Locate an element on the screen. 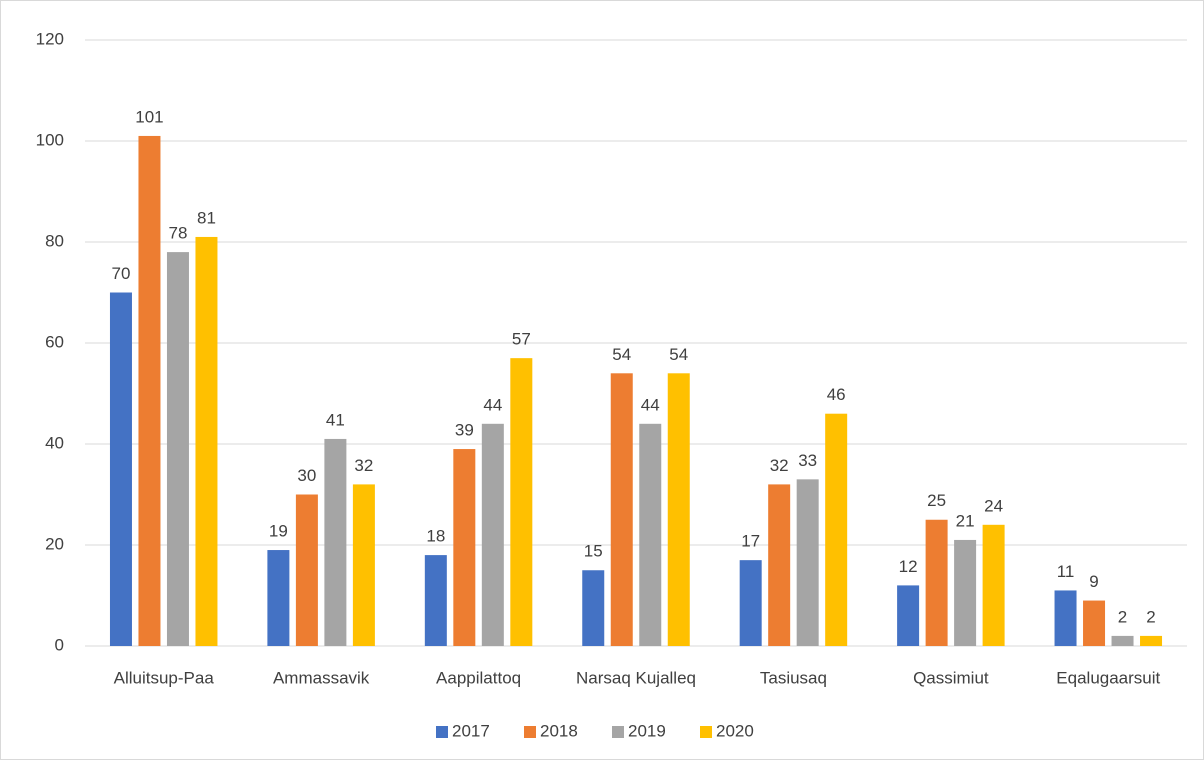  y-tick-label: 20 is located at coordinates (54, 543).